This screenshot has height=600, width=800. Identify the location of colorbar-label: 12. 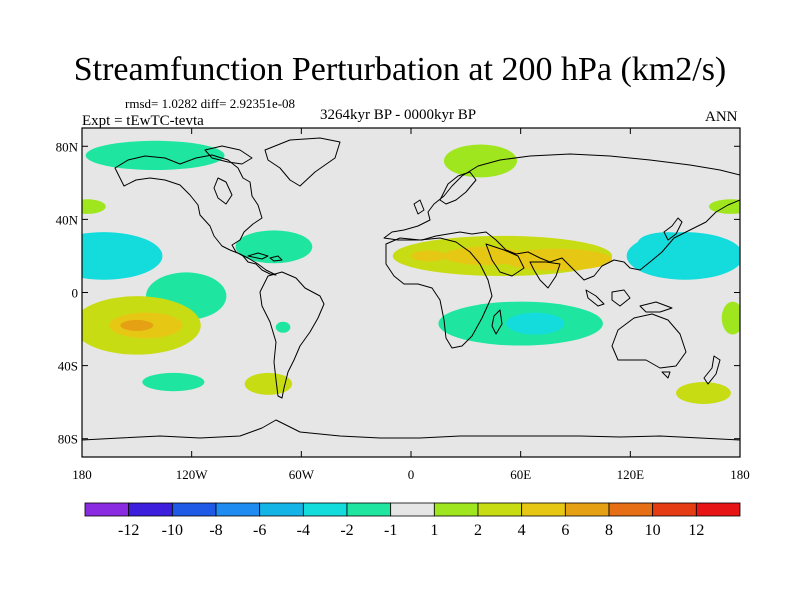
(696, 530).